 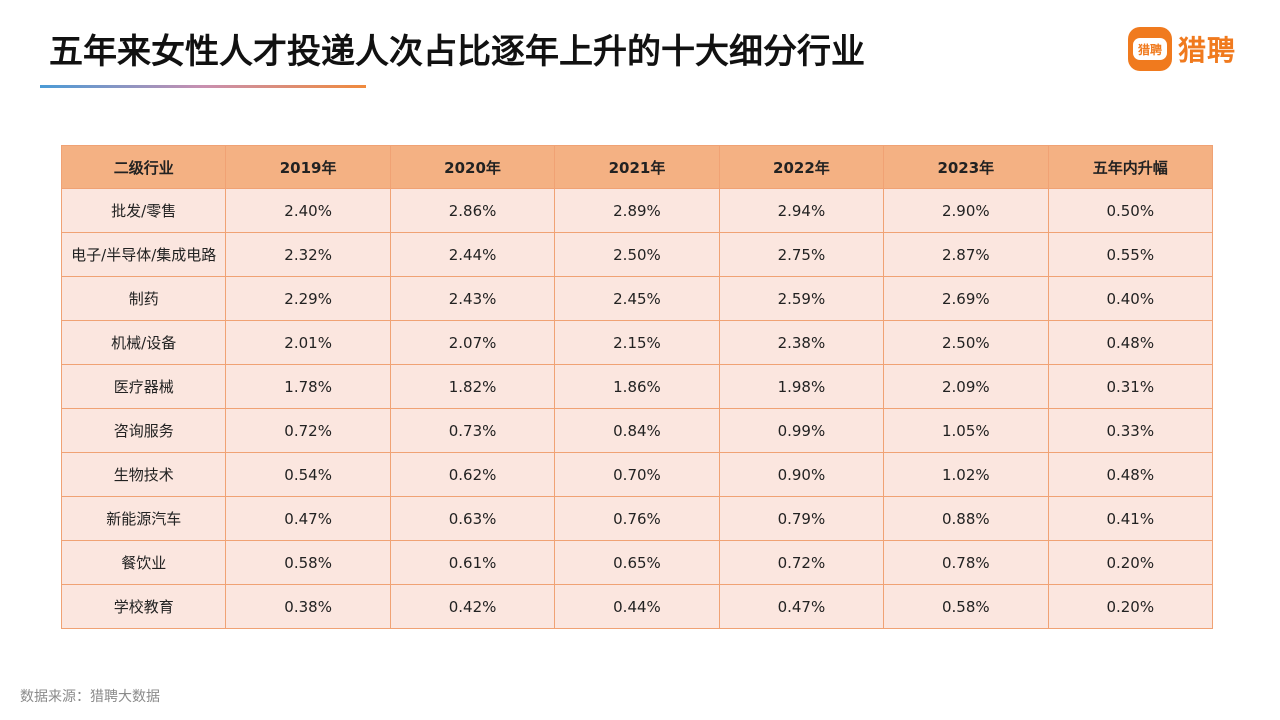 I want to click on value-cell: 0.55%, so click(x=1130, y=254).